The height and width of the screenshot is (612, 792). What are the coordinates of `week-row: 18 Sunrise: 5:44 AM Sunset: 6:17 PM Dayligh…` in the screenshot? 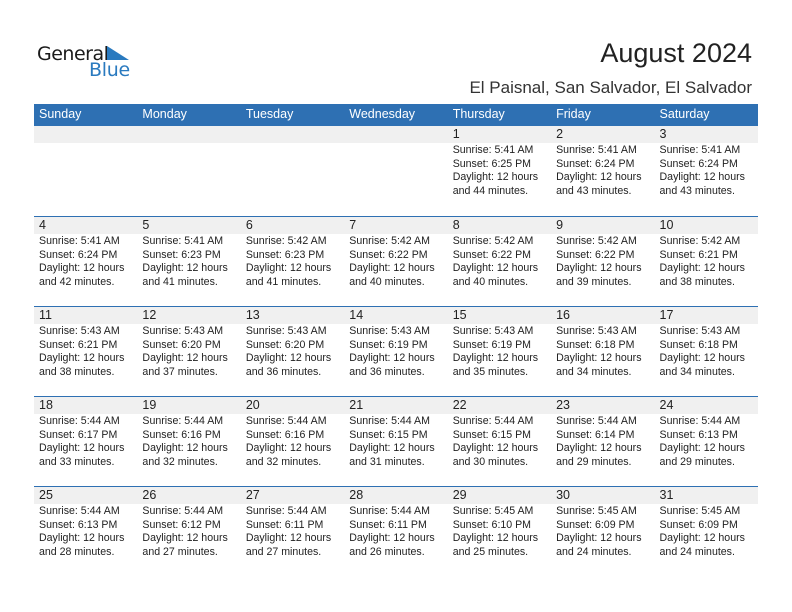 It's located at (396, 441).